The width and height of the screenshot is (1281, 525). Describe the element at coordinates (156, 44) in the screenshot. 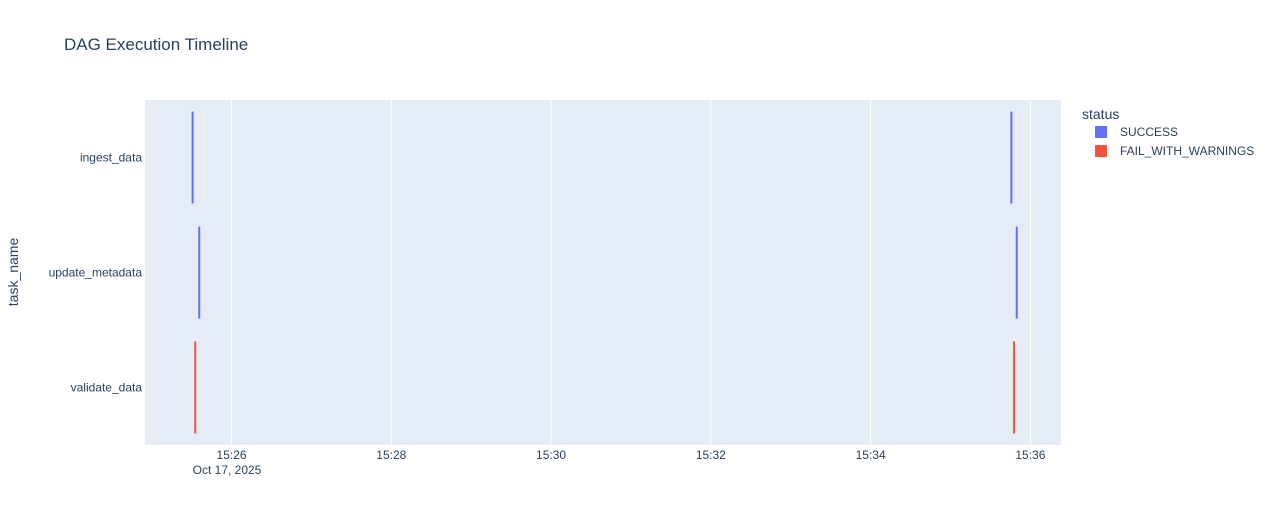

I see `chart-title: DAG Execution Timeline` at that location.